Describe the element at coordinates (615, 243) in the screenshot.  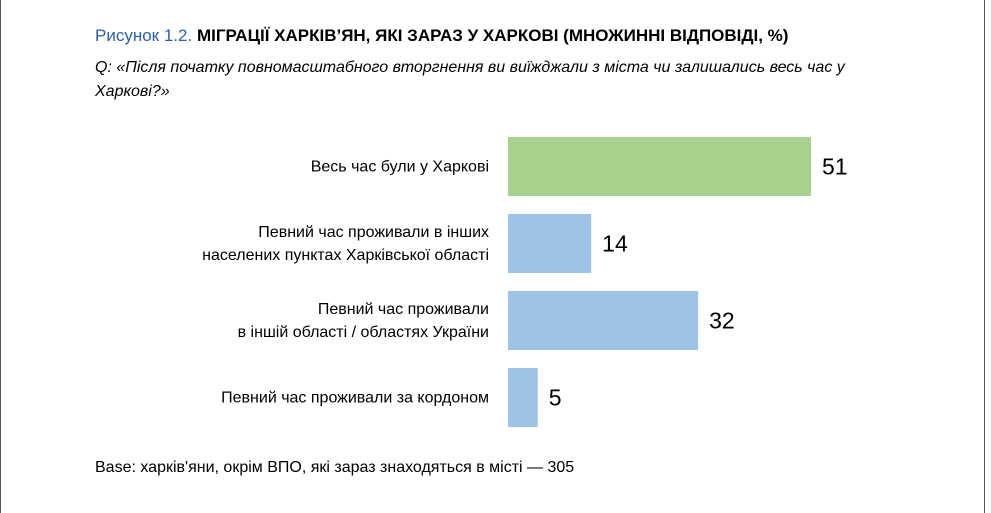
I see `value-label: 14` at that location.